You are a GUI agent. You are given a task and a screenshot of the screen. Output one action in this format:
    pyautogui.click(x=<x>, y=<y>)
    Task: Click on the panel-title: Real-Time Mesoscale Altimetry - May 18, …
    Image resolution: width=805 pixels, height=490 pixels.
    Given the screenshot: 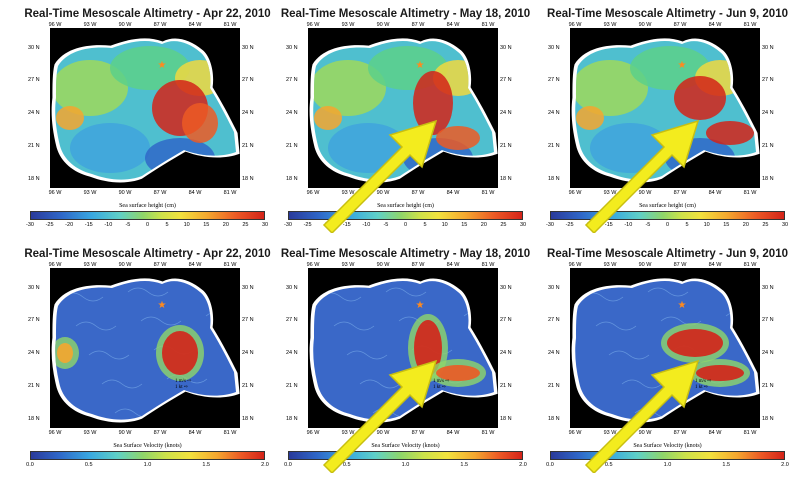 What is the action you would take?
    pyautogui.click(x=405, y=254)
    